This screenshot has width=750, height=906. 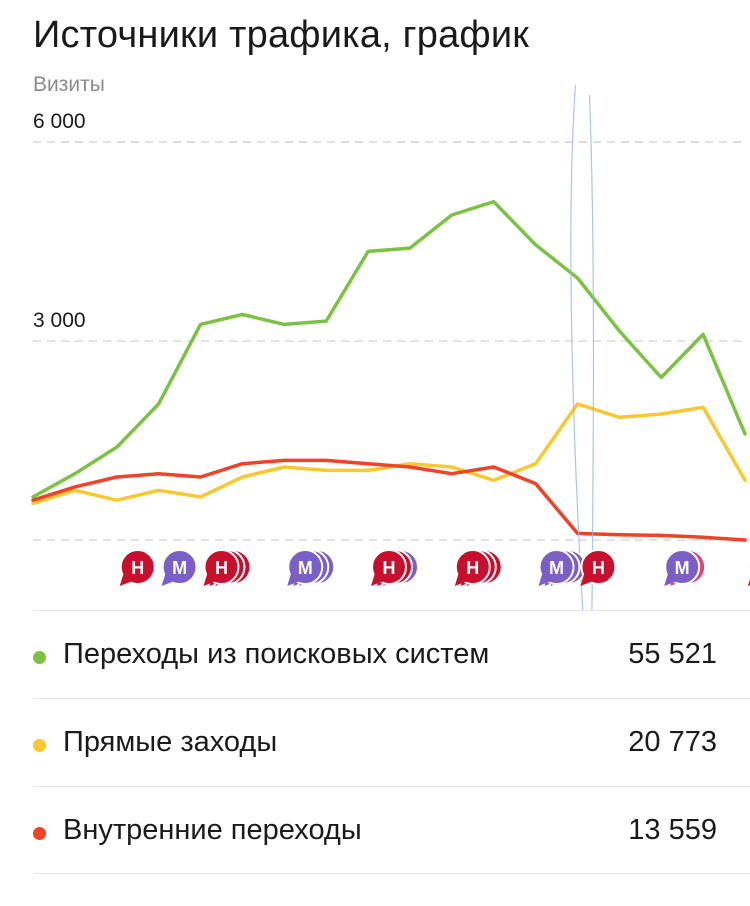 I want to click on legend-value-search: 55 521, so click(x=672, y=654).